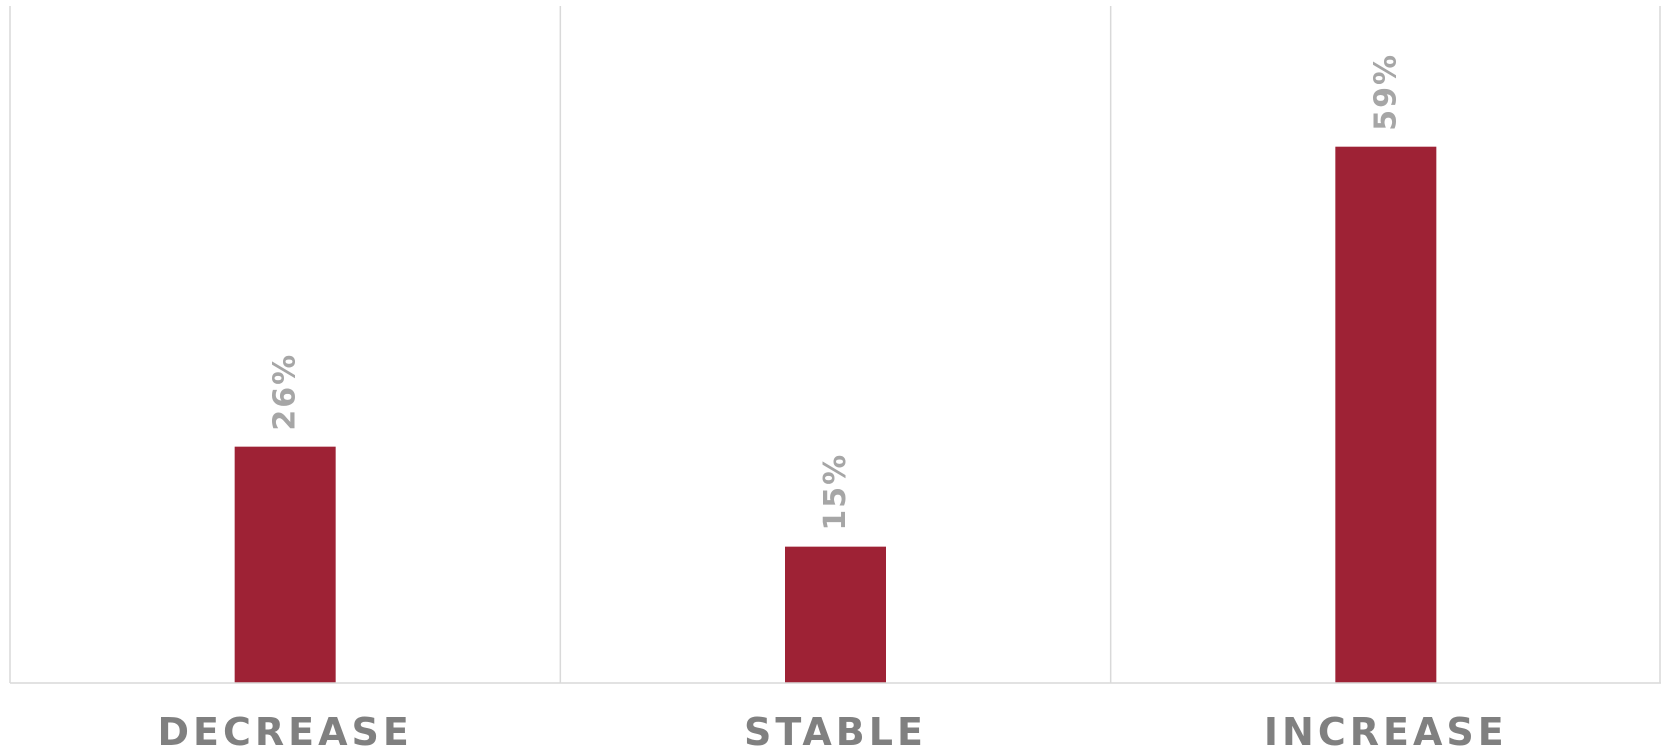  I want to click on category-label-increase: INCREASE, so click(1386, 729).